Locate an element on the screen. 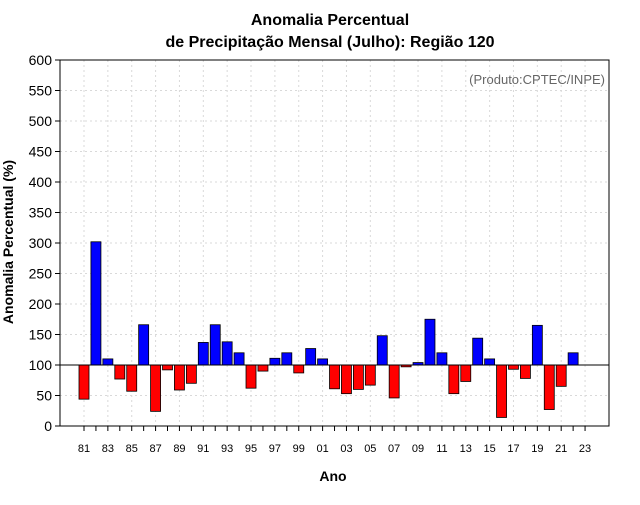 This screenshot has height=505, width=640. y-axis-label: Anomalia Percentual (%) is located at coordinates (8, 242).